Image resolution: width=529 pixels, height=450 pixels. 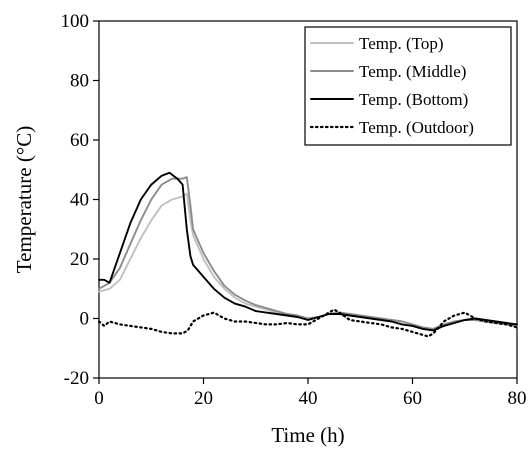 What do you see at coordinates (412, 71) in the screenshot?
I see `legend-label-temp-middle: Temp. (Middle)` at bounding box center [412, 71].